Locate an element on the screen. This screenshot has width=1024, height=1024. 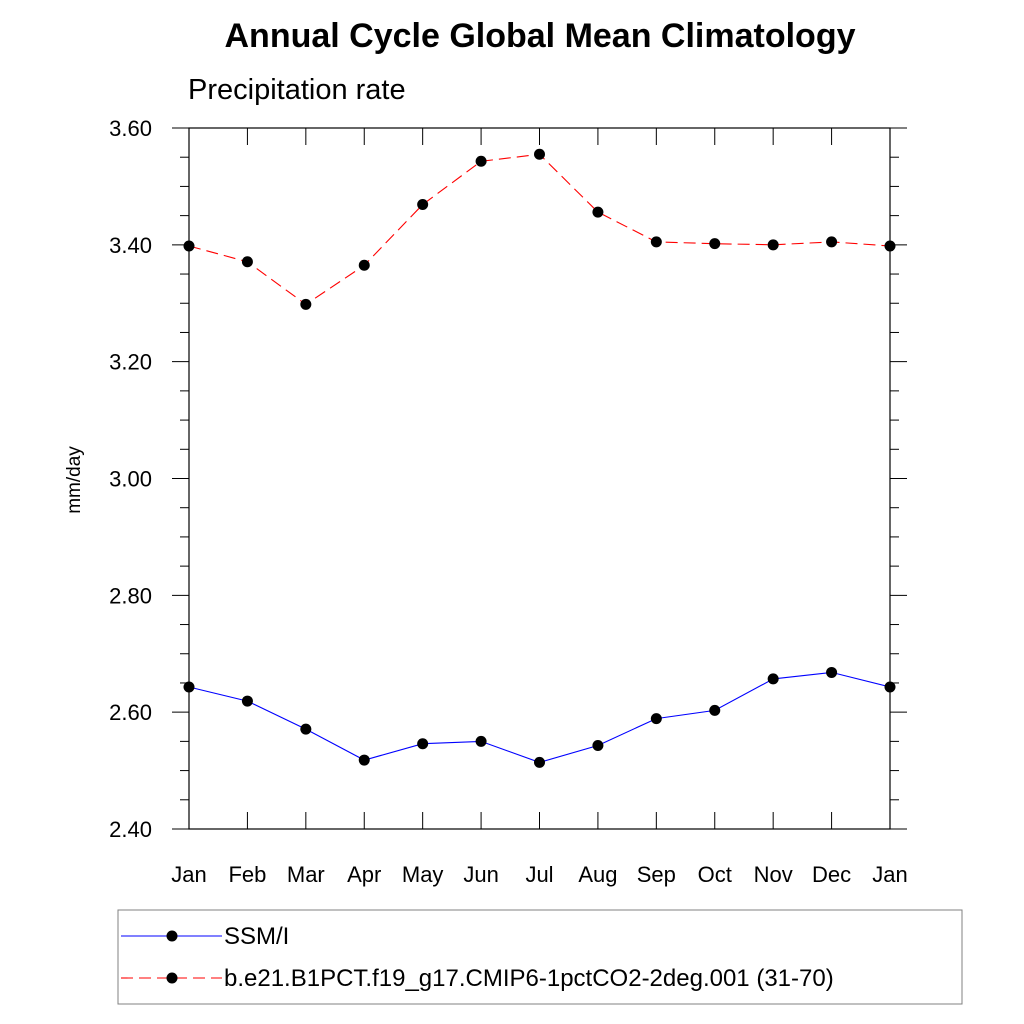
x-tick-label: Jun is located at coordinates (480, 874).